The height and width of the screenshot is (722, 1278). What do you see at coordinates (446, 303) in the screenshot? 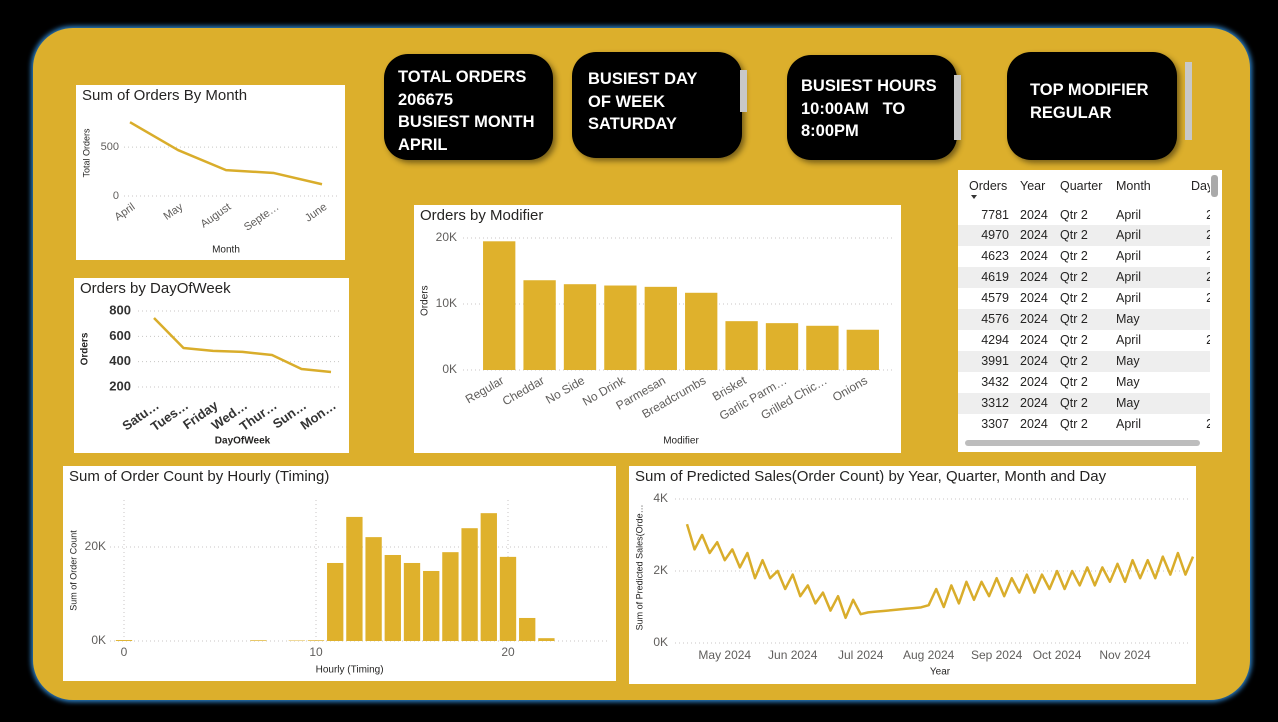
I see `y-tick-label: 10K` at bounding box center [446, 303].